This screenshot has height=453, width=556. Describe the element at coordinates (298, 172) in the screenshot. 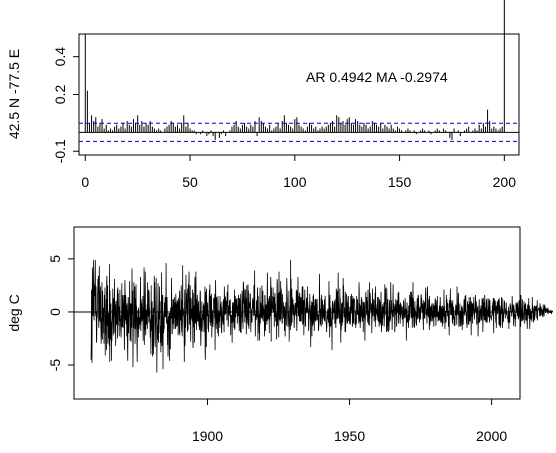

I see `acf-x-axis: 0 50 100 150 200` at that location.